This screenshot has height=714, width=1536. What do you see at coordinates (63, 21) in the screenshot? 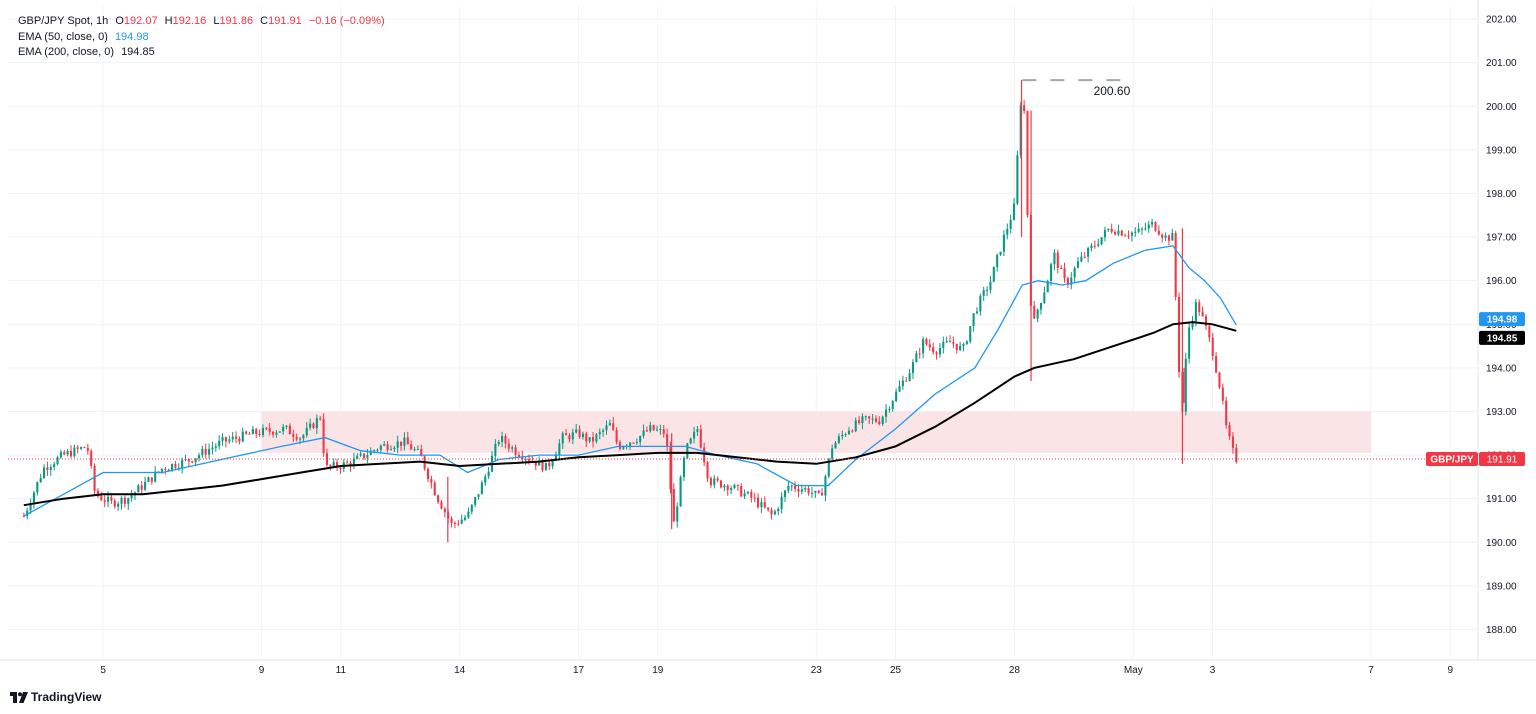
I see `legend-symbol: GBP/JPY Spot, 1h` at bounding box center [63, 21].